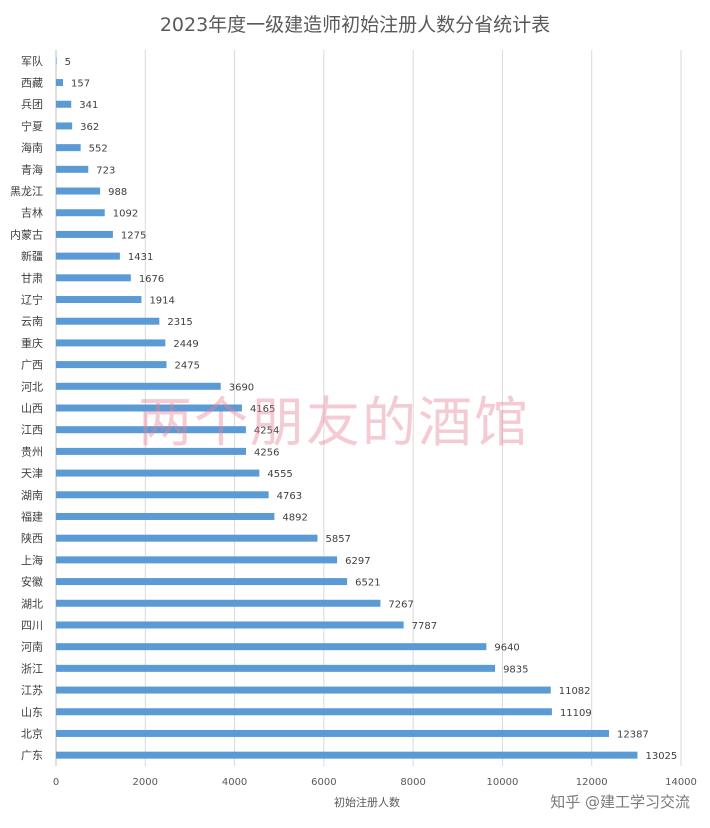 The width and height of the screenshot is (710, 828). What do you see at coordinates (32, 690) in the screenshot?
I see `category-label: 江苏` at bounding box center [32, 690].